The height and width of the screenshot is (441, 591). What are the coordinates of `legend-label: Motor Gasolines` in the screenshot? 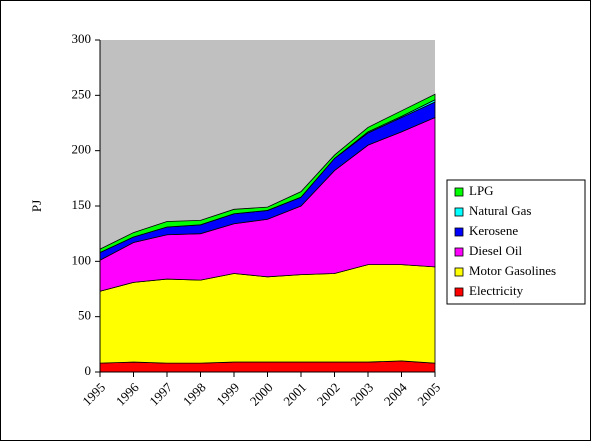 It's located at (512, 270).